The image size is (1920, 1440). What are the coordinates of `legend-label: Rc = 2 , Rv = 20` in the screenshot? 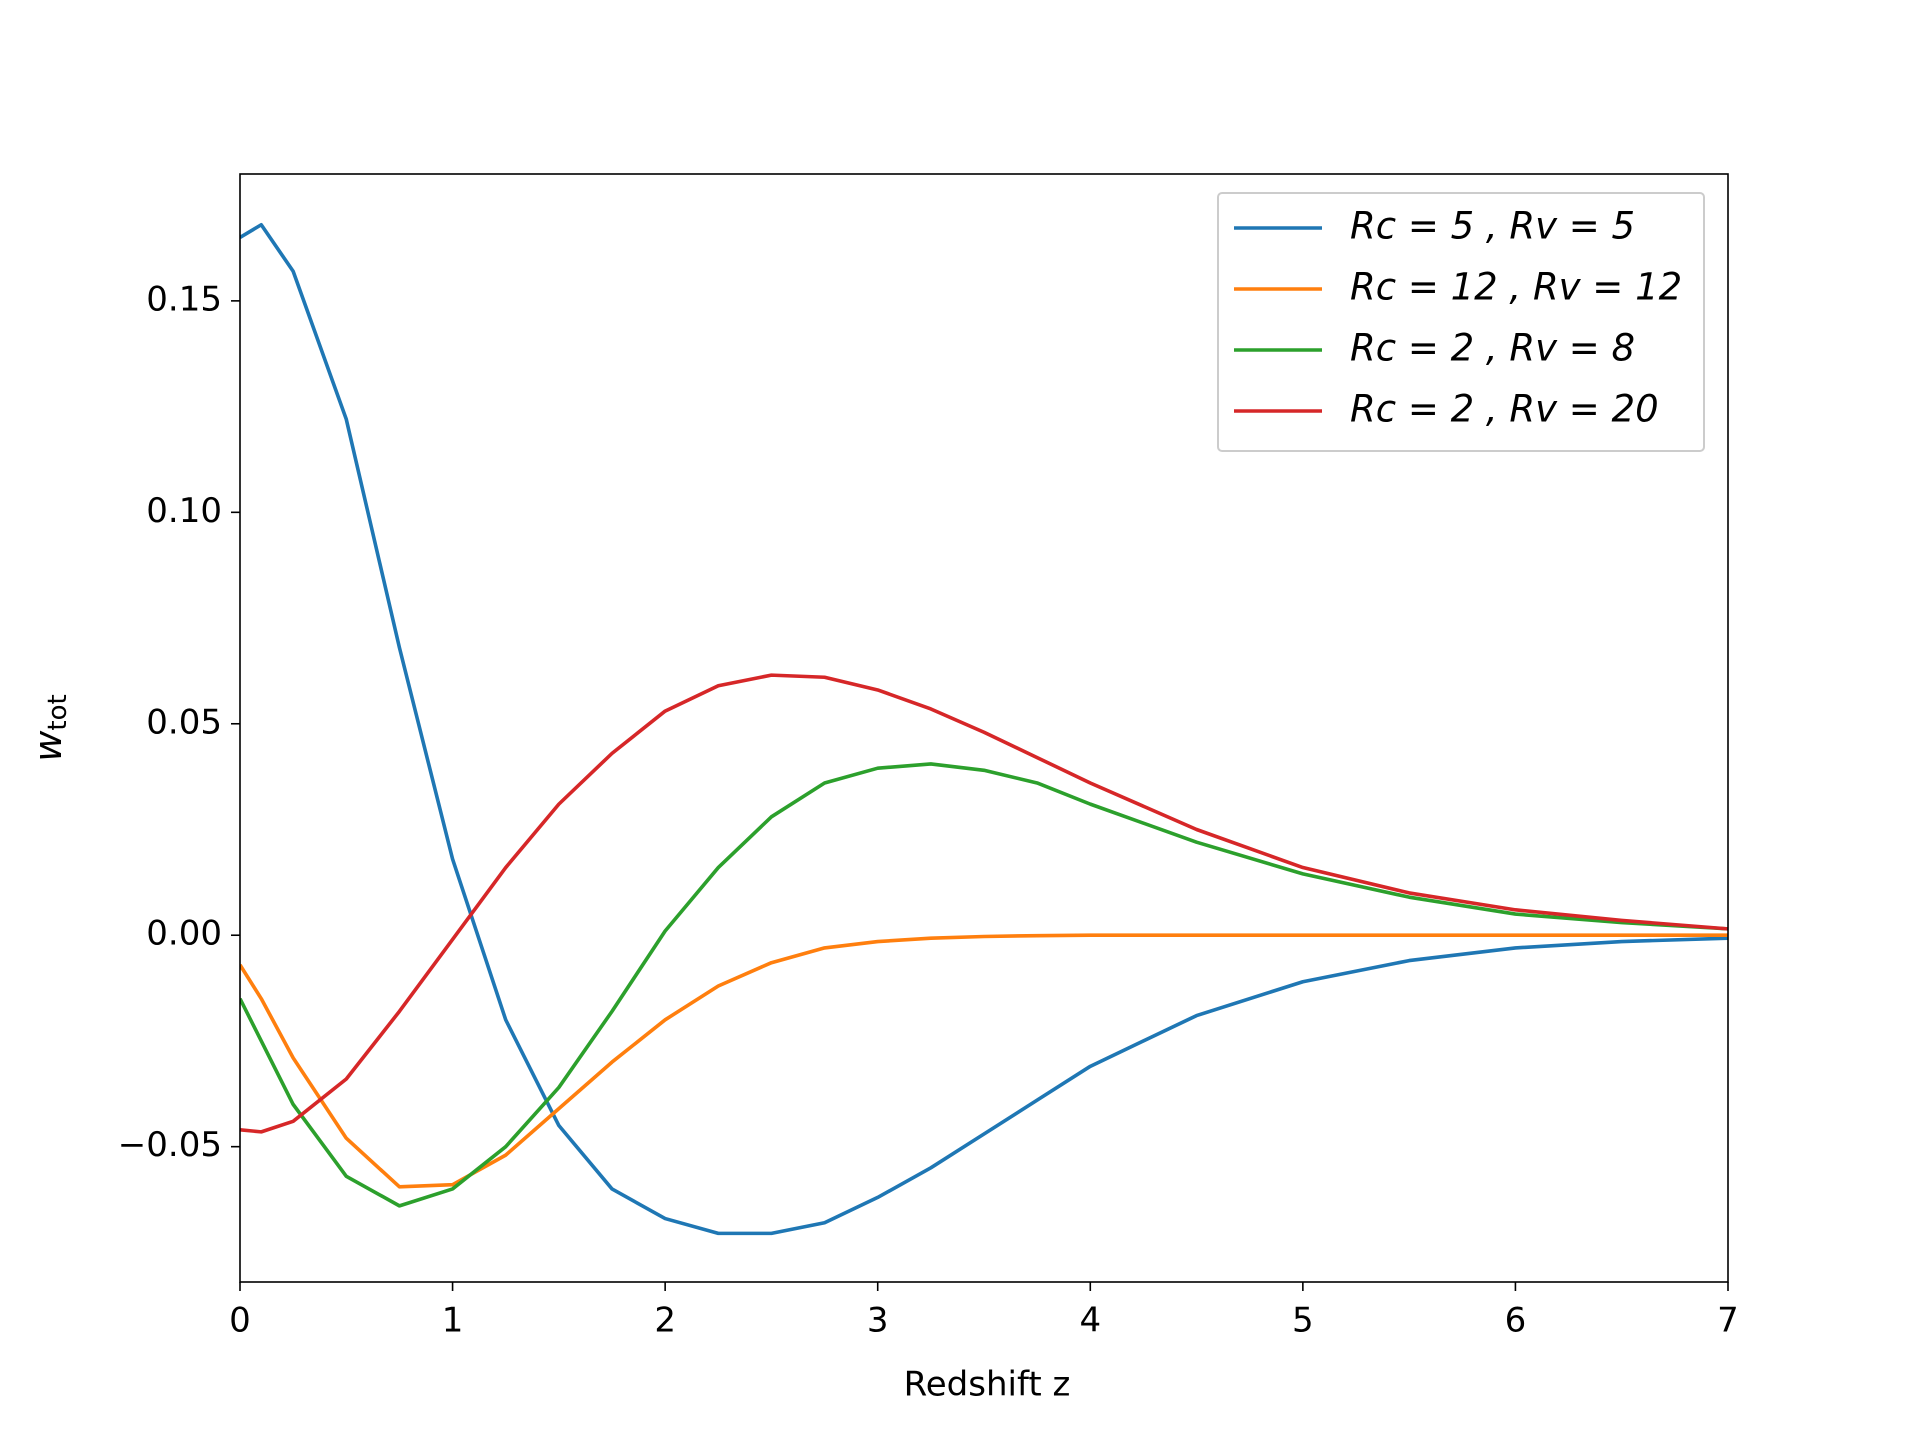 It's located at (1504, 409).